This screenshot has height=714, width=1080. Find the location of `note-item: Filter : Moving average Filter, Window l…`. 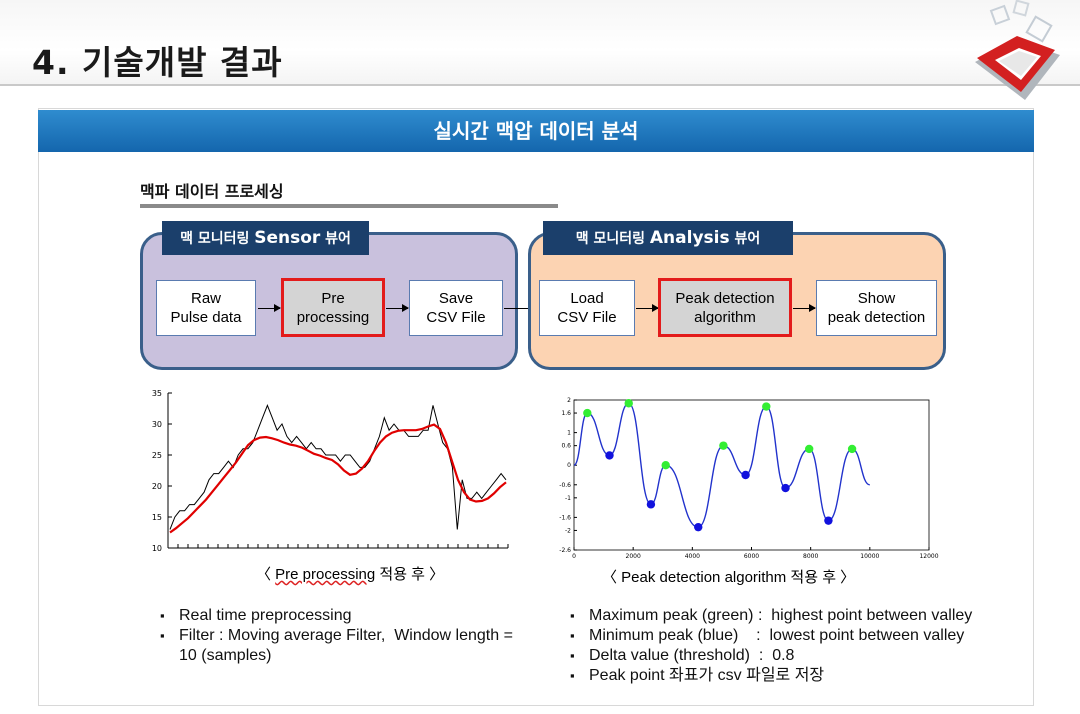

note-item: Filter : Moving average Filter, Window l… is located at coordinates (348, 646).